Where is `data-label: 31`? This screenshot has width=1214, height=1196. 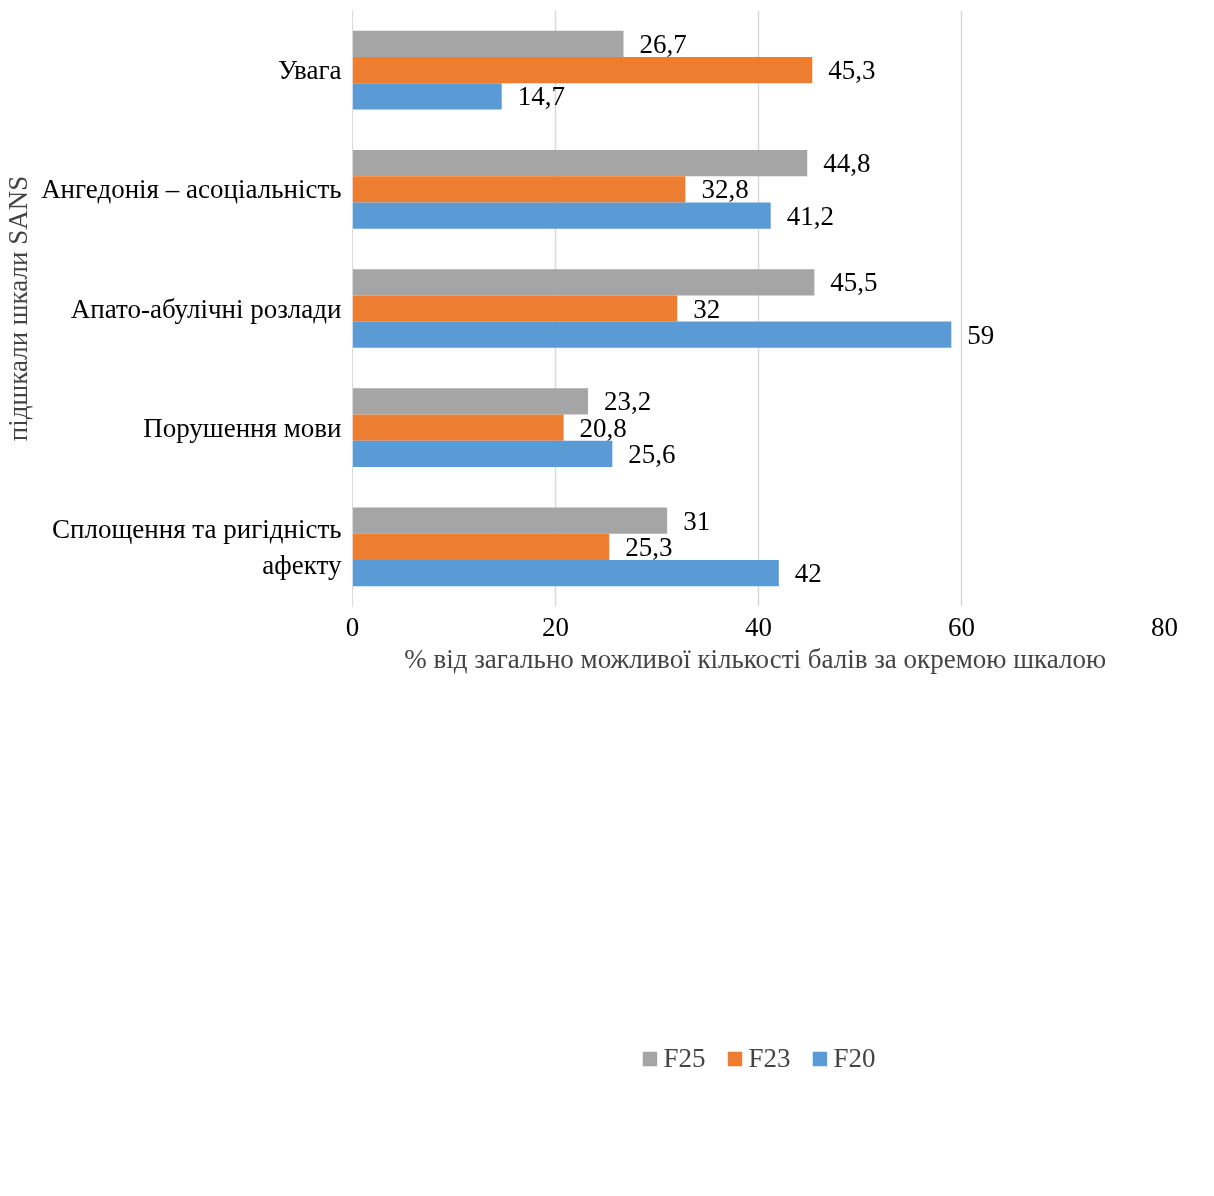
data-label: 31 is located at coordinates (697, 520).